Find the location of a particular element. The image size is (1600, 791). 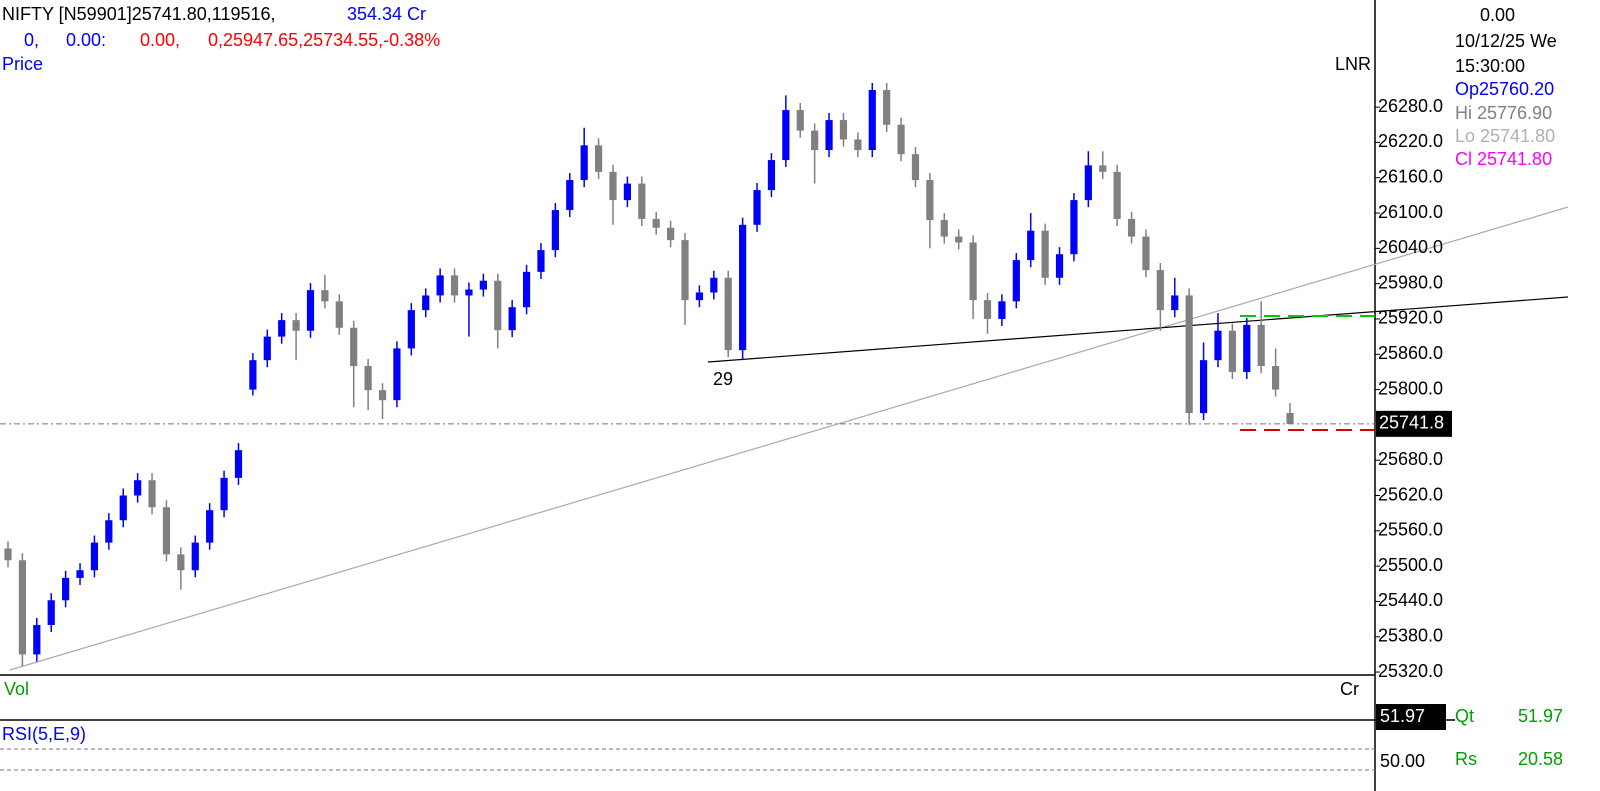

header-field: 0.00, is located at coordinates (160, 40).